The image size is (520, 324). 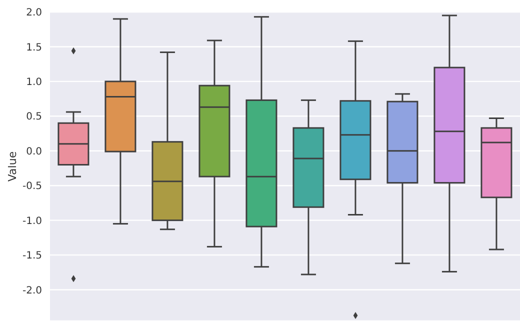 What do you see at coordinates (34, 13) in the screenshot?
I see `y-tick-label: 2.0` at bounding box center [34, 13].